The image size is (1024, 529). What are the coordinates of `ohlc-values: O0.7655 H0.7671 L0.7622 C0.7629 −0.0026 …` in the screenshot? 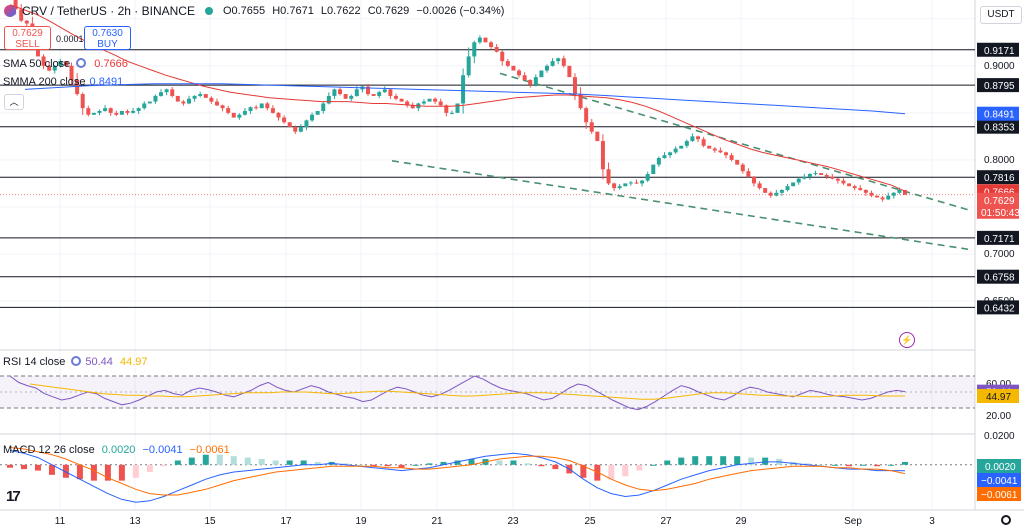 It's located at (365, 11).